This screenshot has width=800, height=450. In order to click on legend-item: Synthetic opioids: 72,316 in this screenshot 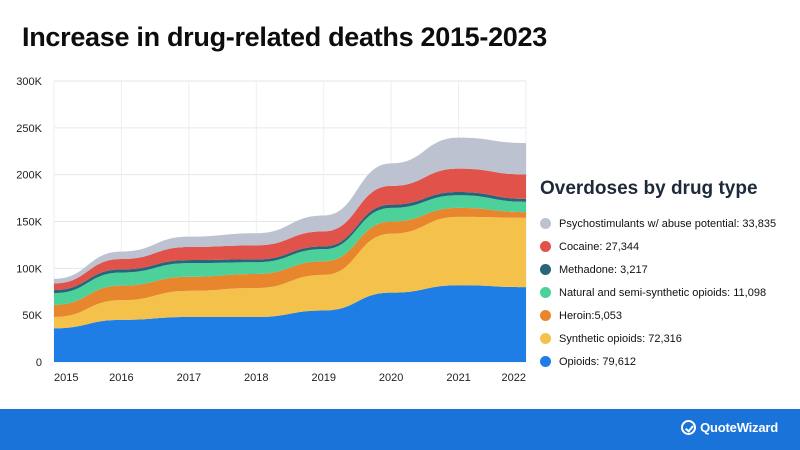, I will do `click(667, 338)`.